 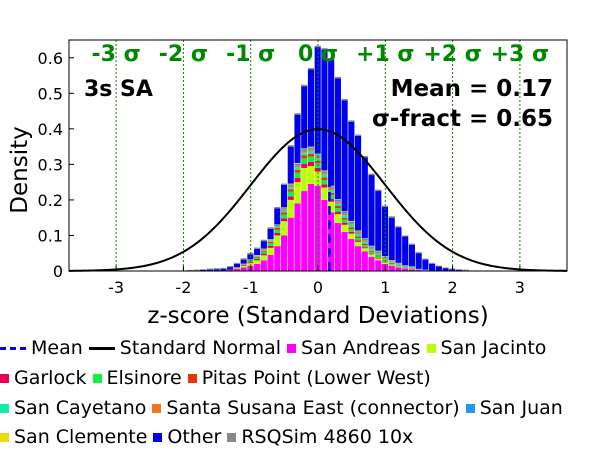 I want to click on y-tick-label: 0.5, so click(x=50, y=93).